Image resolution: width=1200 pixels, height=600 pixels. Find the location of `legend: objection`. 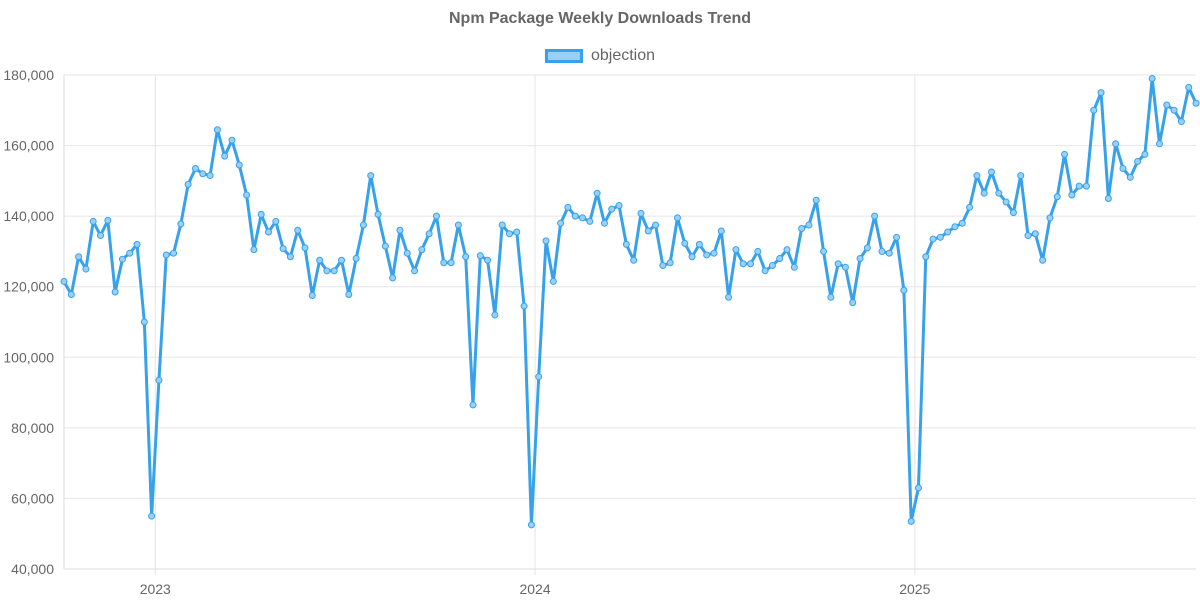

legend: objection is located at coordinates (600, 56).